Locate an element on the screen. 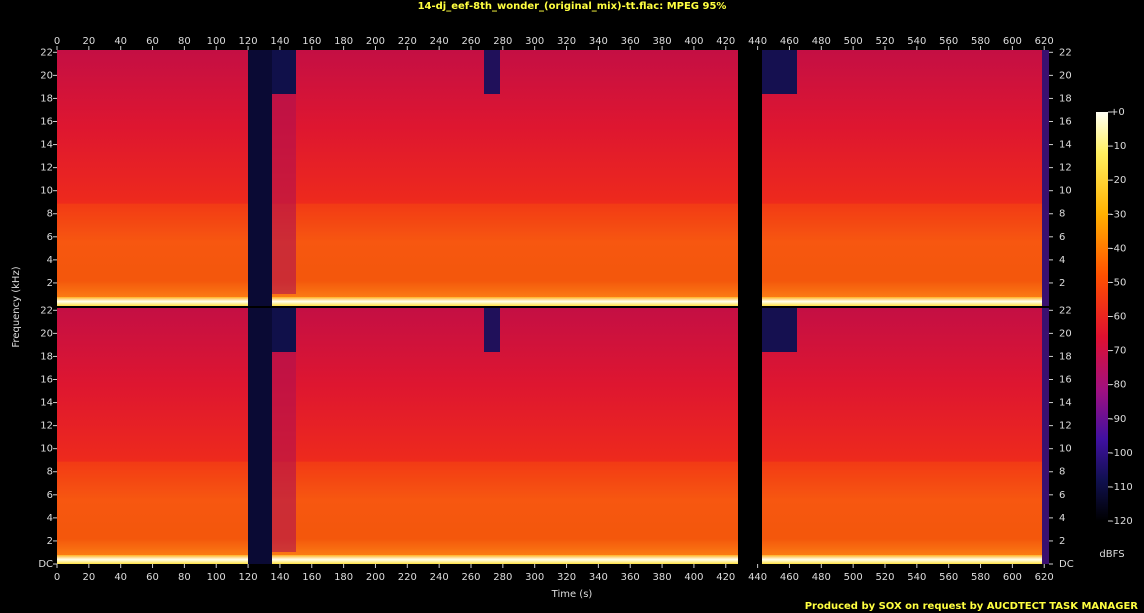 Image resolution: width=1144 pixels, height=613 pixels. colorbar-tick-label: -50 is located at coordinates (1118, 282).